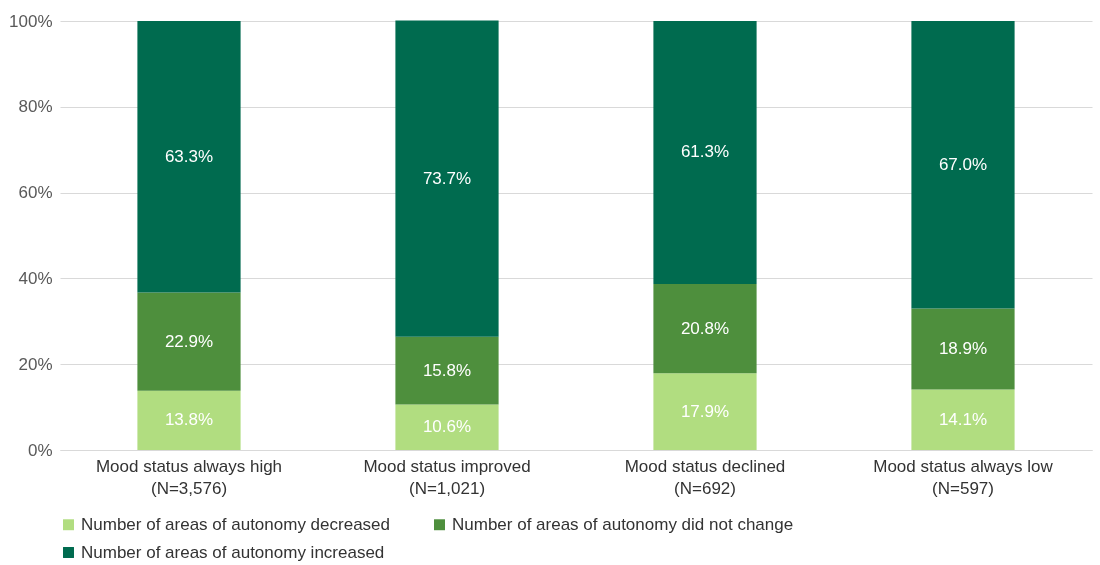 The height and width of the screenshot is (565, 1100). Describe the element at coordinates (705, 477) in the screenshot. I see `x-tick-label: Mood status declined (N=692)` at that location.